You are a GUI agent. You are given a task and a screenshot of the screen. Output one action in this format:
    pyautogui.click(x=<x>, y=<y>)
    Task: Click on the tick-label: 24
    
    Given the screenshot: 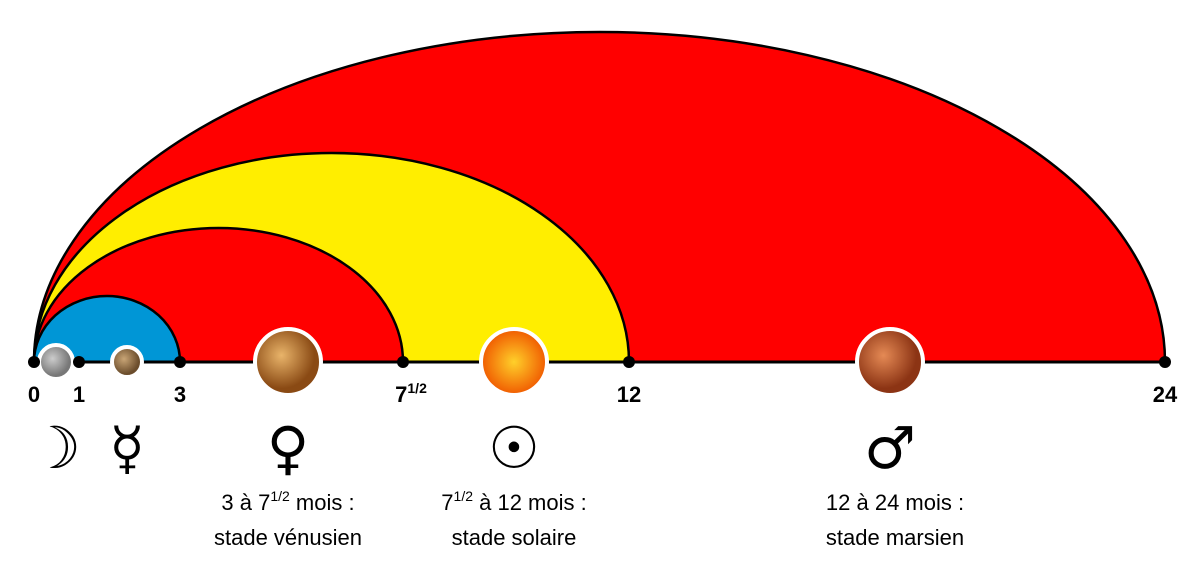 What is the action you would take?
    pyautogui.click(x=1165, y=394)
    